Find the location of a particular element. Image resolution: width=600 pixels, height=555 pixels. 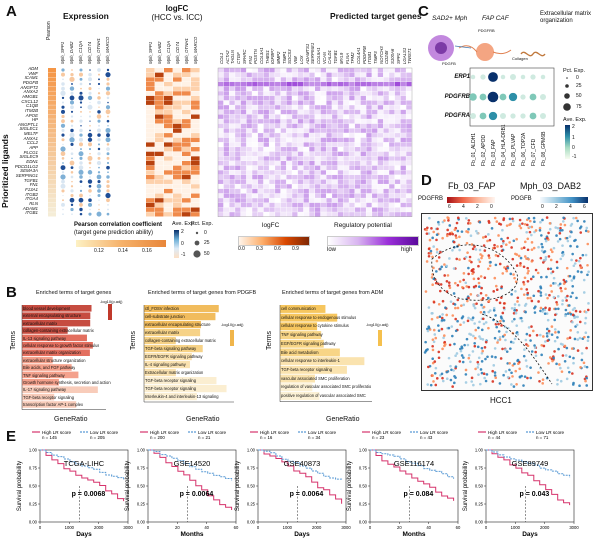

c-label-collagen: Collagen is located at coordinates (520, 58).